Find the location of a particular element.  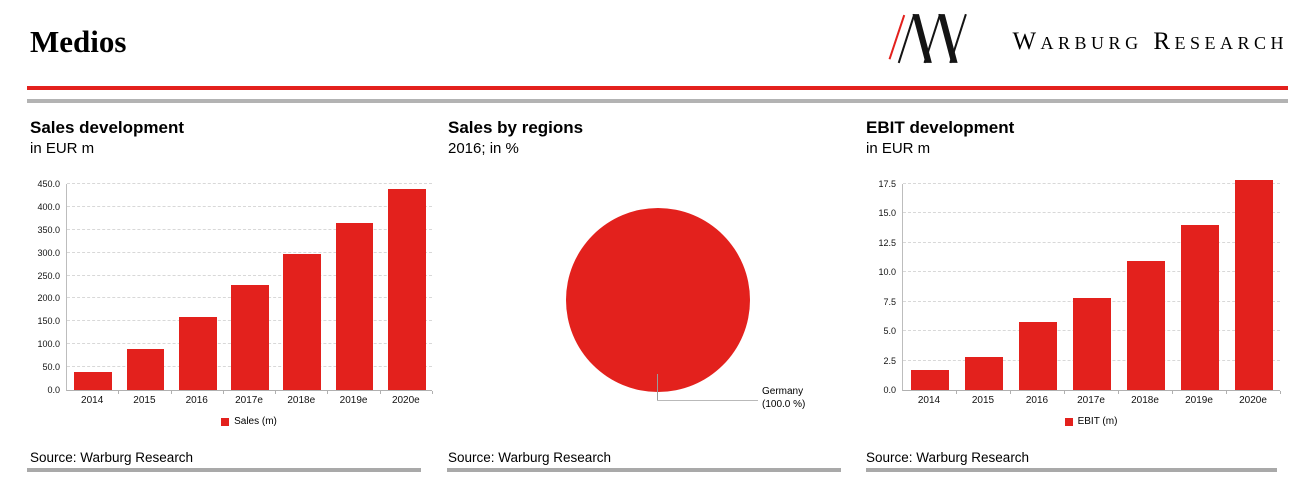

y-tick-label: 400.0 is located at coordinates (48, 206).